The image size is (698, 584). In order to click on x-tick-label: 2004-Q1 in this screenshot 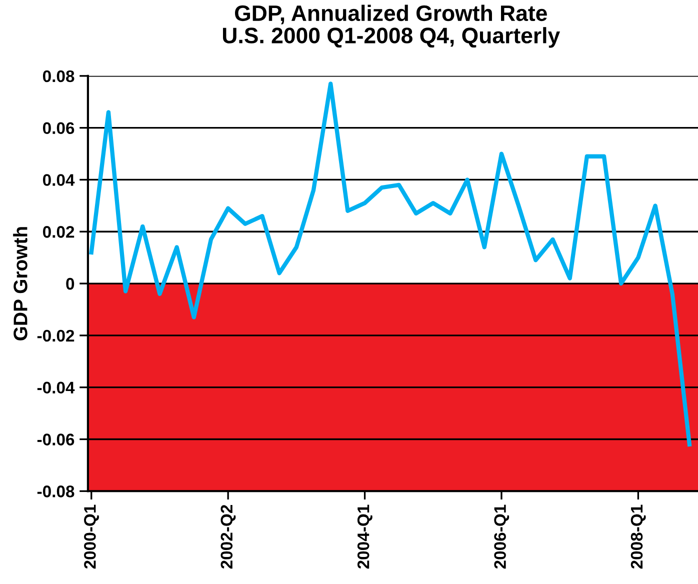, I will do `click(364, 536)`.